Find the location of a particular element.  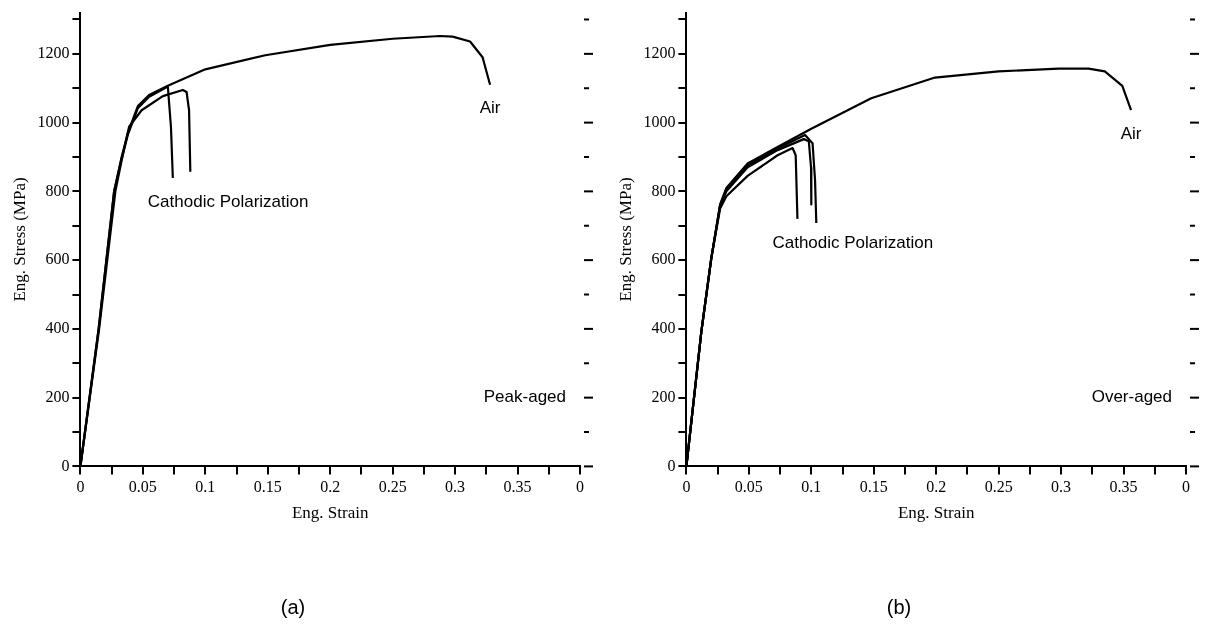

annotation: Peak-aged is located at coordinates (524, 397).